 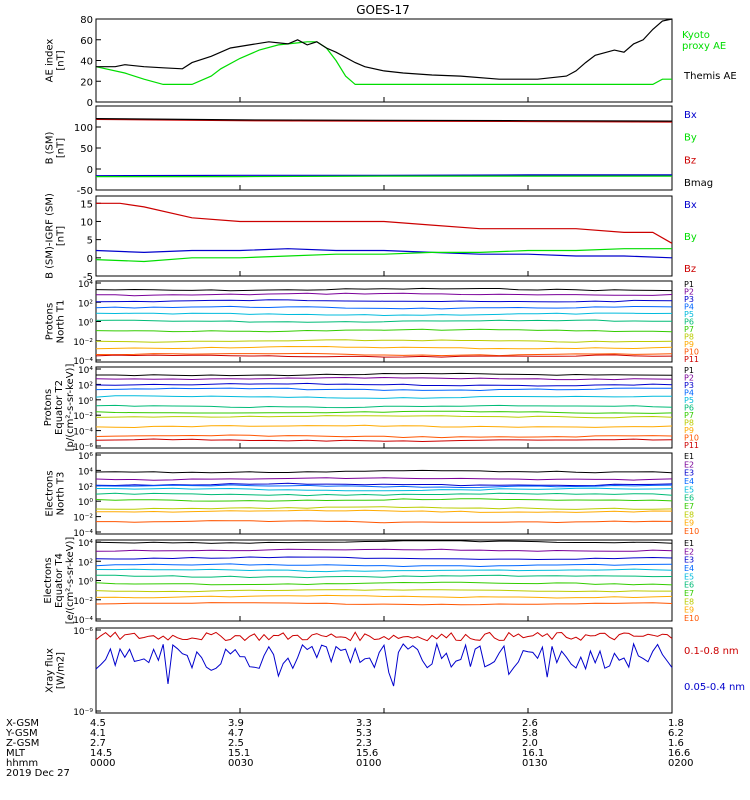 I want to click on axis-row-value: 2.5, so click(x=236, y=743).